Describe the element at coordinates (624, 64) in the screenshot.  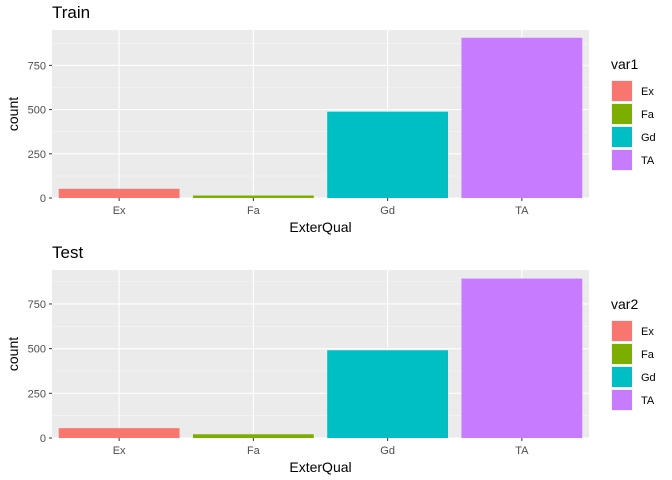
I see `legend-title: var1` at that location.